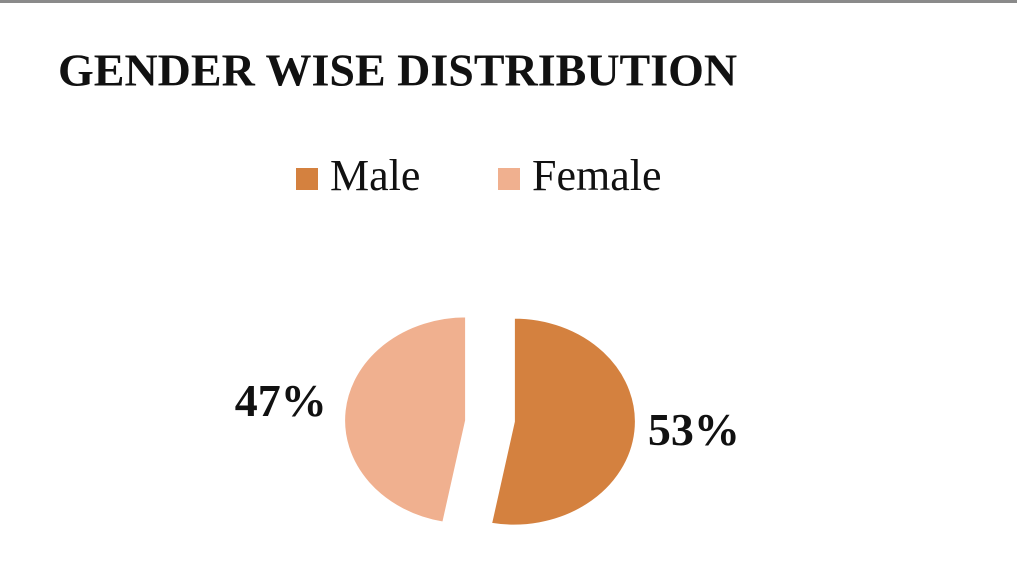 The height and width of the screenshot is (576, 1017). What do you see at coordinates (479, 175) in the screenshot?
I see `legend: Male Female` at bounding box center [479, 175].